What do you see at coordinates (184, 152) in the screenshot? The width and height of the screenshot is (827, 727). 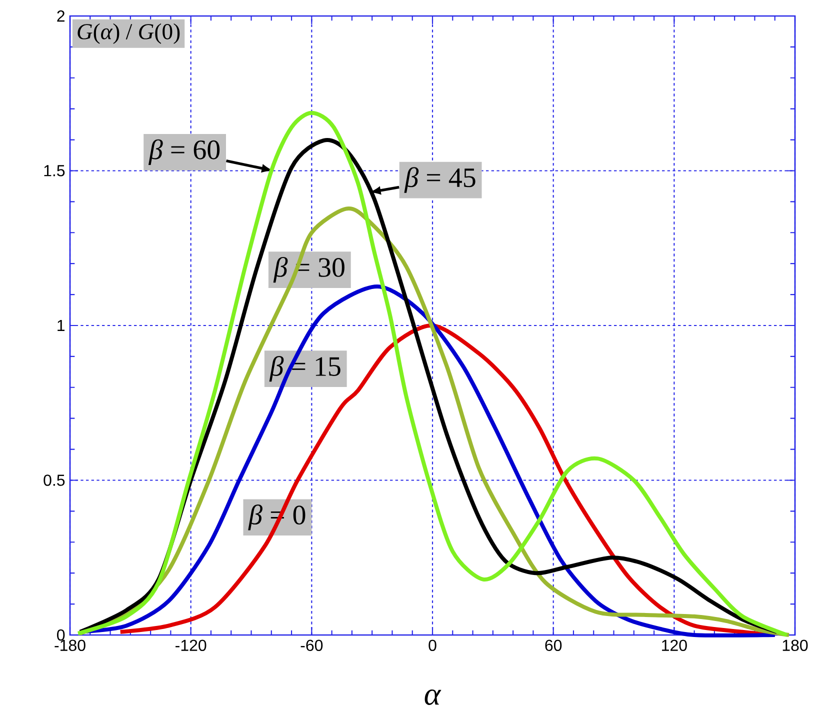 I see `series-label: β = 60` at bounding box center [184, 152].